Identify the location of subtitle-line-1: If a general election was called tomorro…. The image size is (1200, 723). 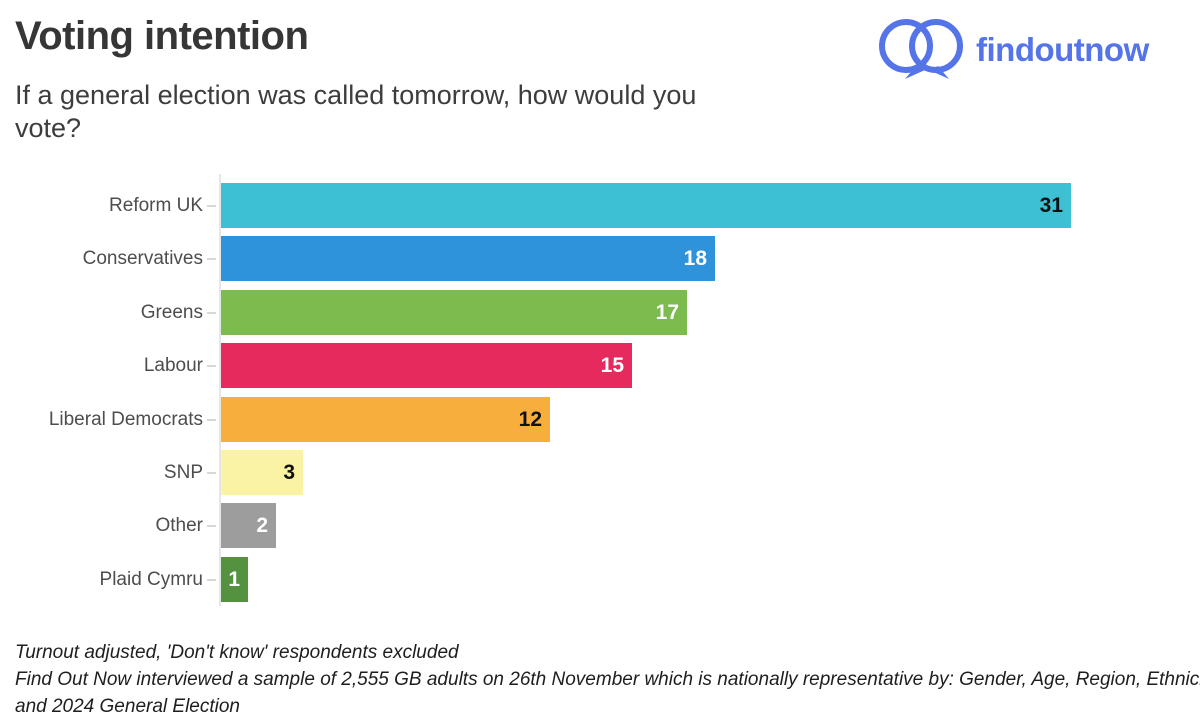
(356, 95).